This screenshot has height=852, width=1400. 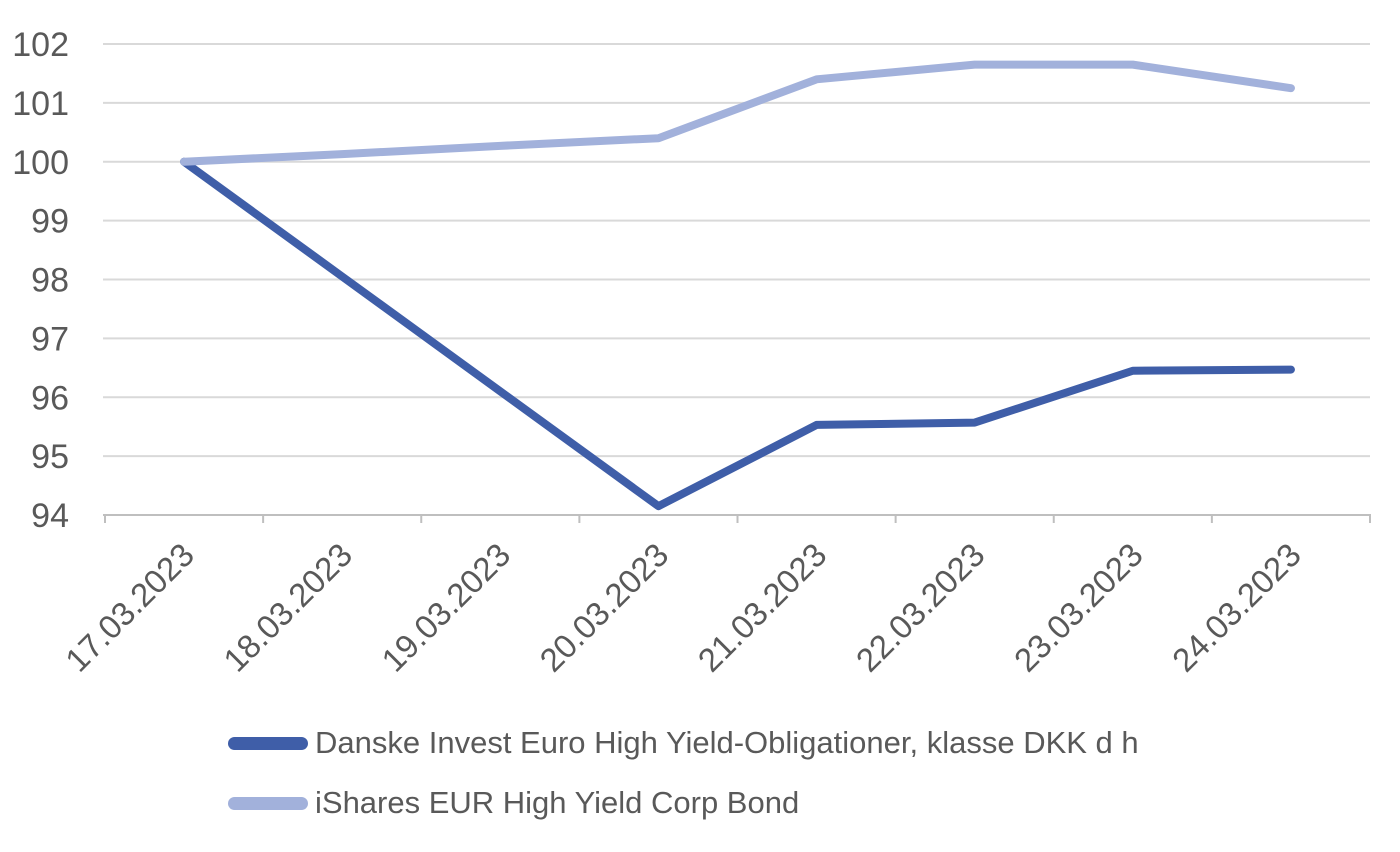 I want to click on x-tick-label: 22.03.2023, so click(x=920, y=607).